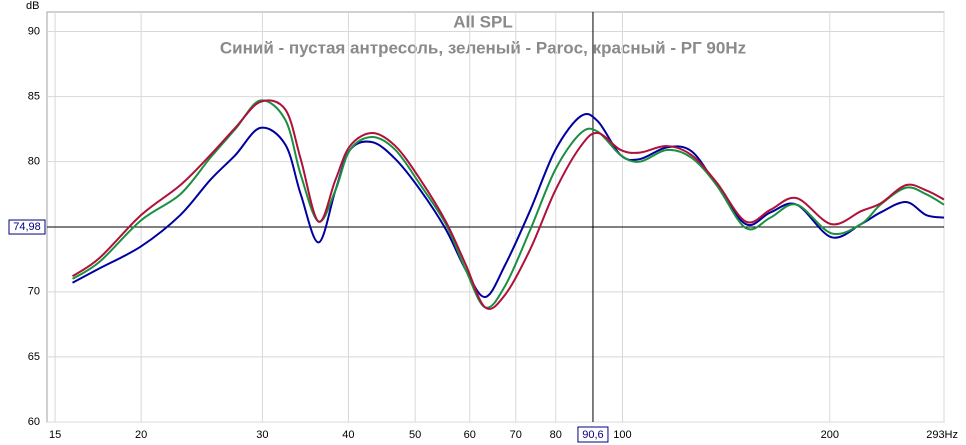 The image size is (966, 445). What do you see at coordinates (470, 435) in the screenshot?
I see `x-tick-label: 60` at bounding box center [470, 435].